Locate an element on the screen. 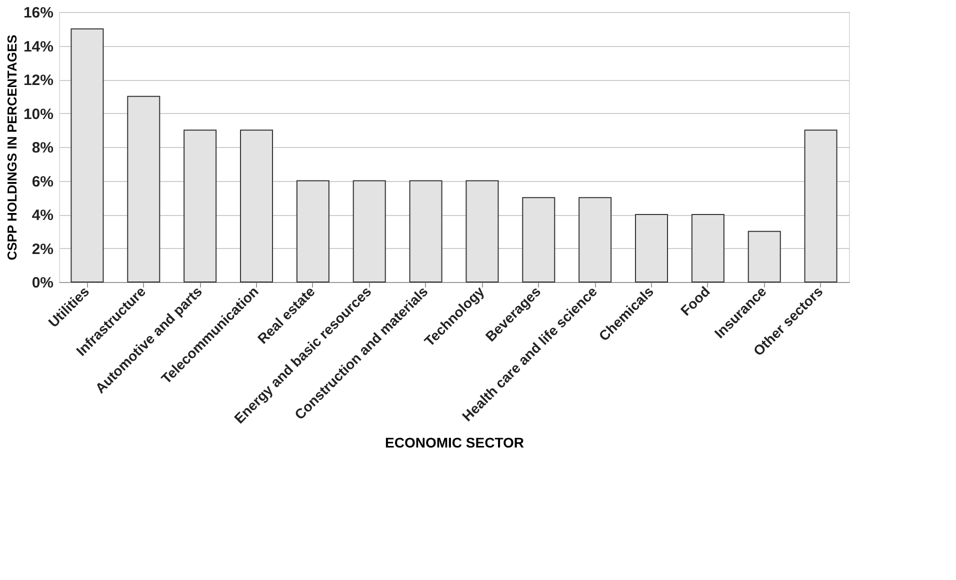  y-tick-label: 2% is located at coordinates (43, 249).